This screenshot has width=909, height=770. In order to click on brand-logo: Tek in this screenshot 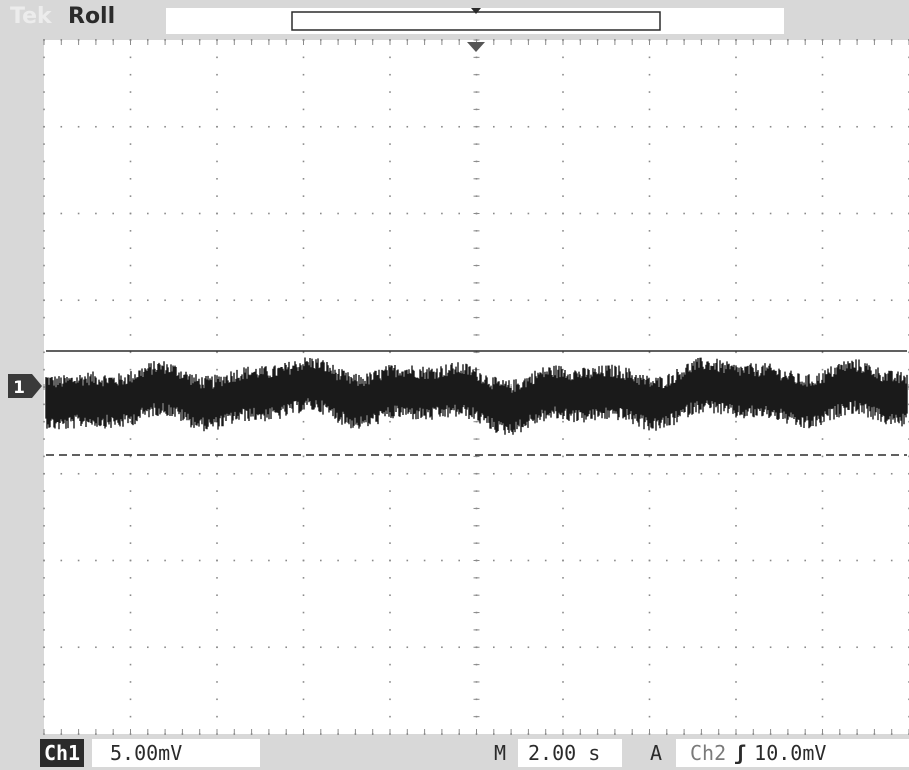, I will do `click(31, 16)`.